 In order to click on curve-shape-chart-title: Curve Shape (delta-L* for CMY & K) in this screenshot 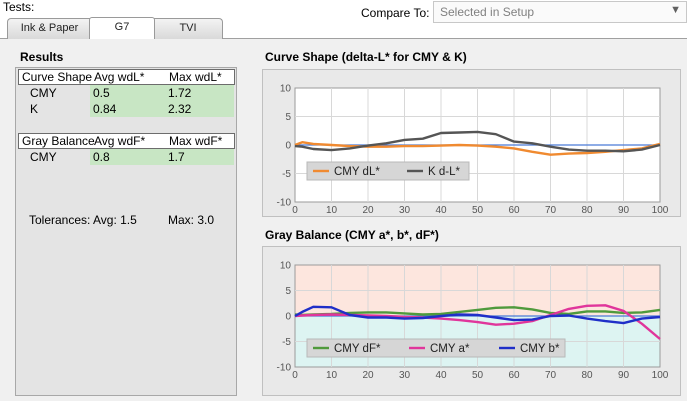, I will do `click(366, 57)`.